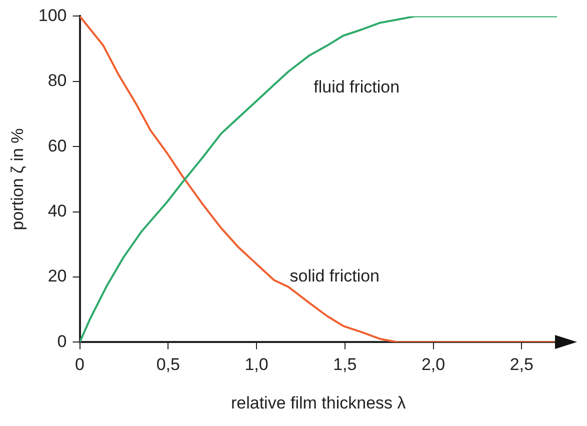  I want to click on x-tick-label: 2,0, so click(433, 364).